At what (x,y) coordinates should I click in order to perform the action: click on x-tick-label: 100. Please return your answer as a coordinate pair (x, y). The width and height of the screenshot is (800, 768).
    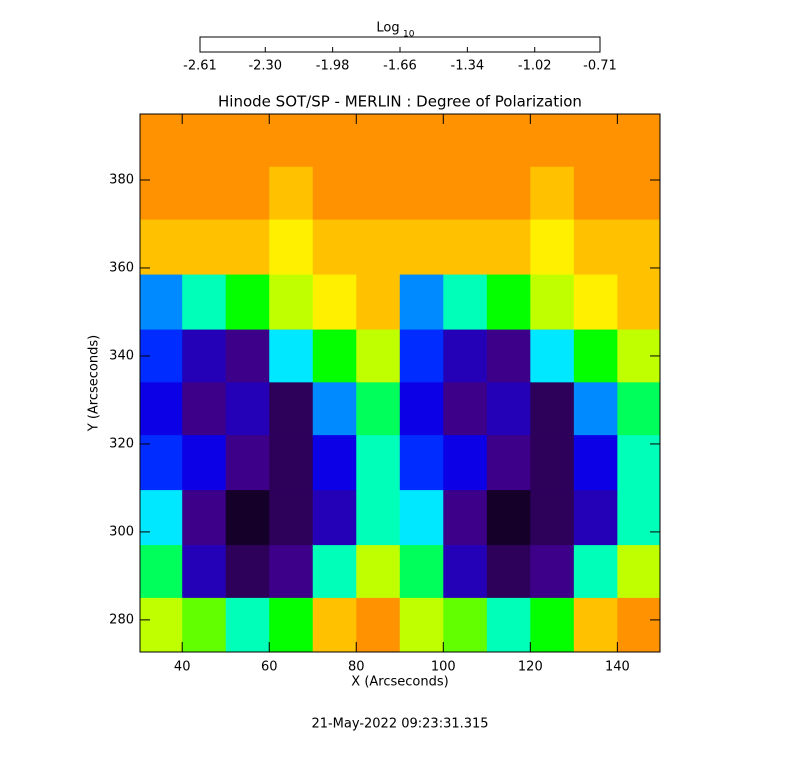
    Looking at the image, I should click on (443, 667).